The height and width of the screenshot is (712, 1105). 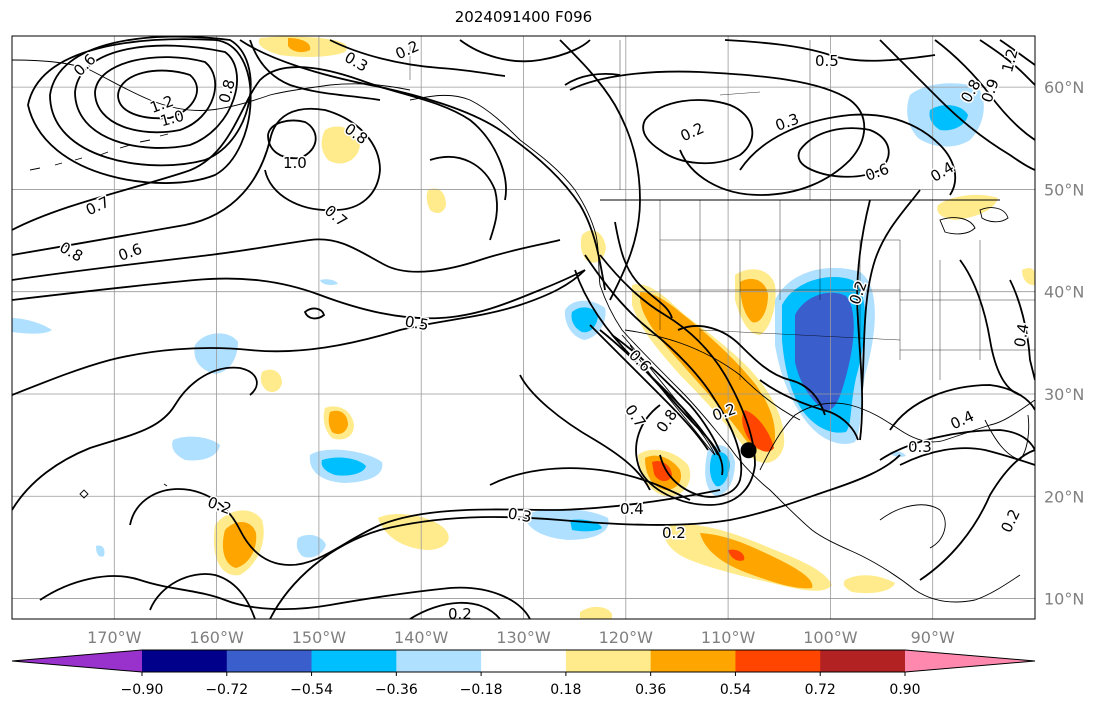 I want to click on alaska-coast, so click(x=211, y=85).